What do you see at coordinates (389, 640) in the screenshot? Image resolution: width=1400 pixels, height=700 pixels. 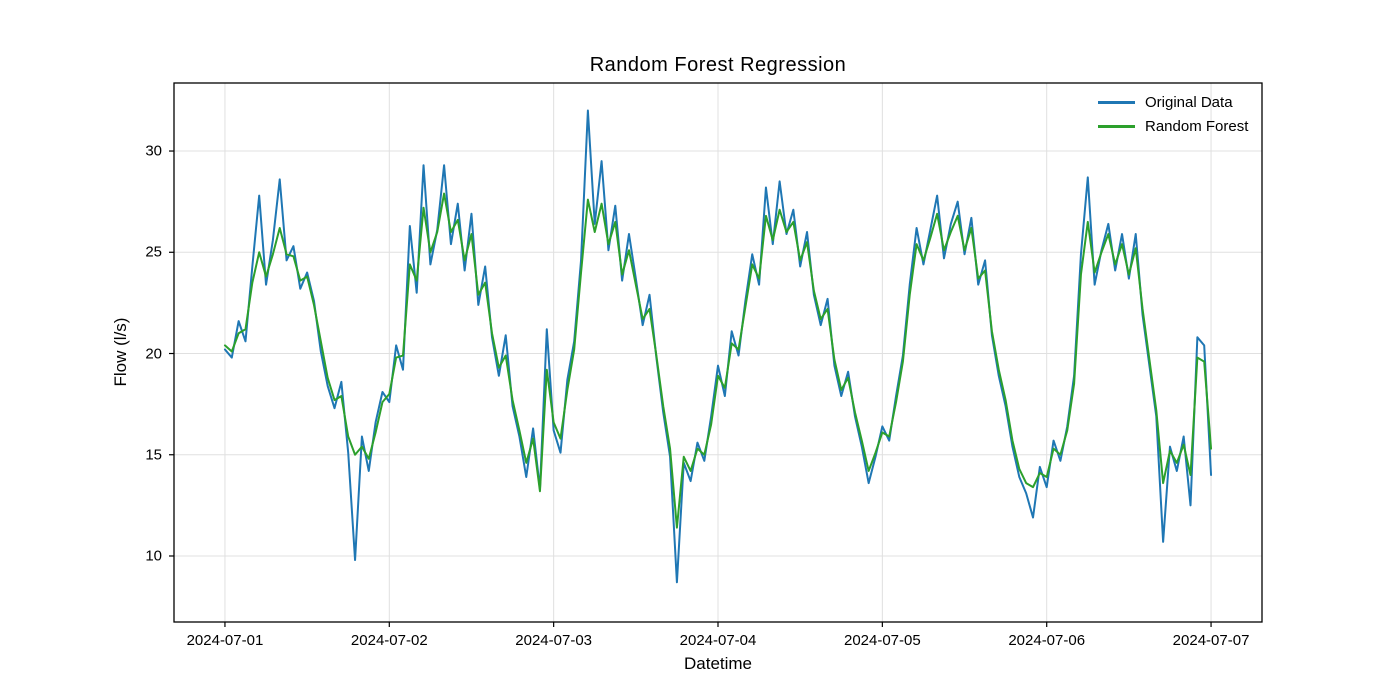 I see `x-tick-label: 2024-07-02` at bounding box center [389, 640].